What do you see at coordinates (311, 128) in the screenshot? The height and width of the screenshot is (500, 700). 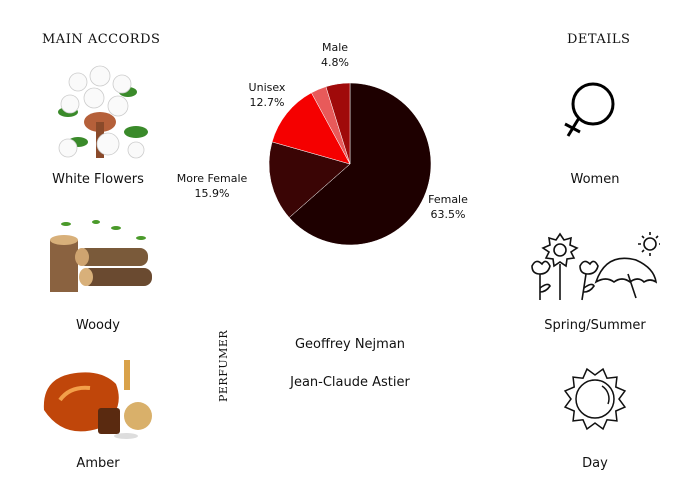 I see `pie-slice-unisex` at bounding box center [311, 128].